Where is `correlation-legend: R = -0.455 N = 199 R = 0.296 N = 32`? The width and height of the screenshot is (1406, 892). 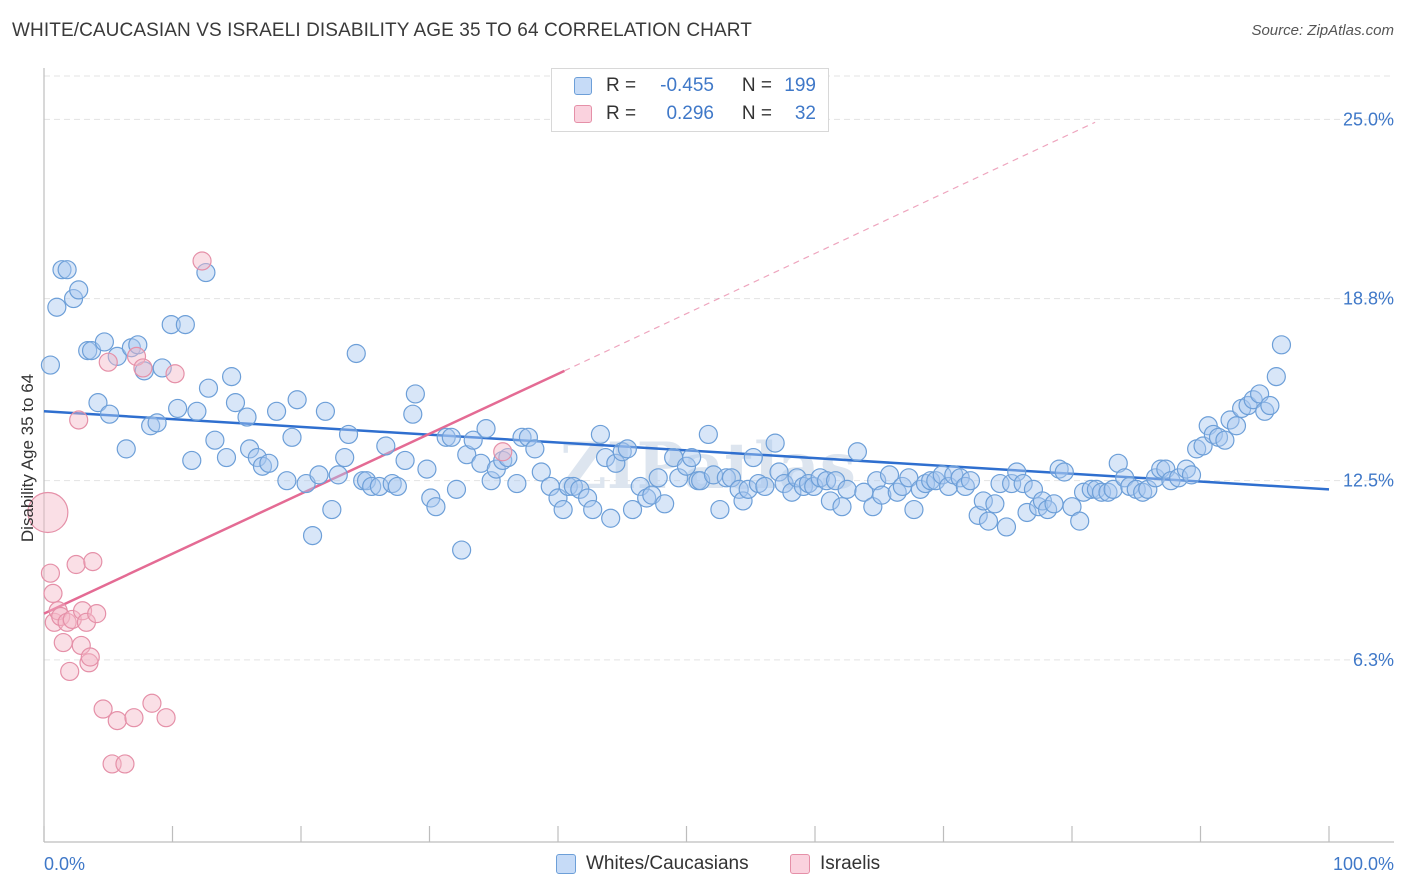
correlation-legend: R = -0.455 N = 199 R = 0.296 N = 32 is located at coordinates (690, 100).